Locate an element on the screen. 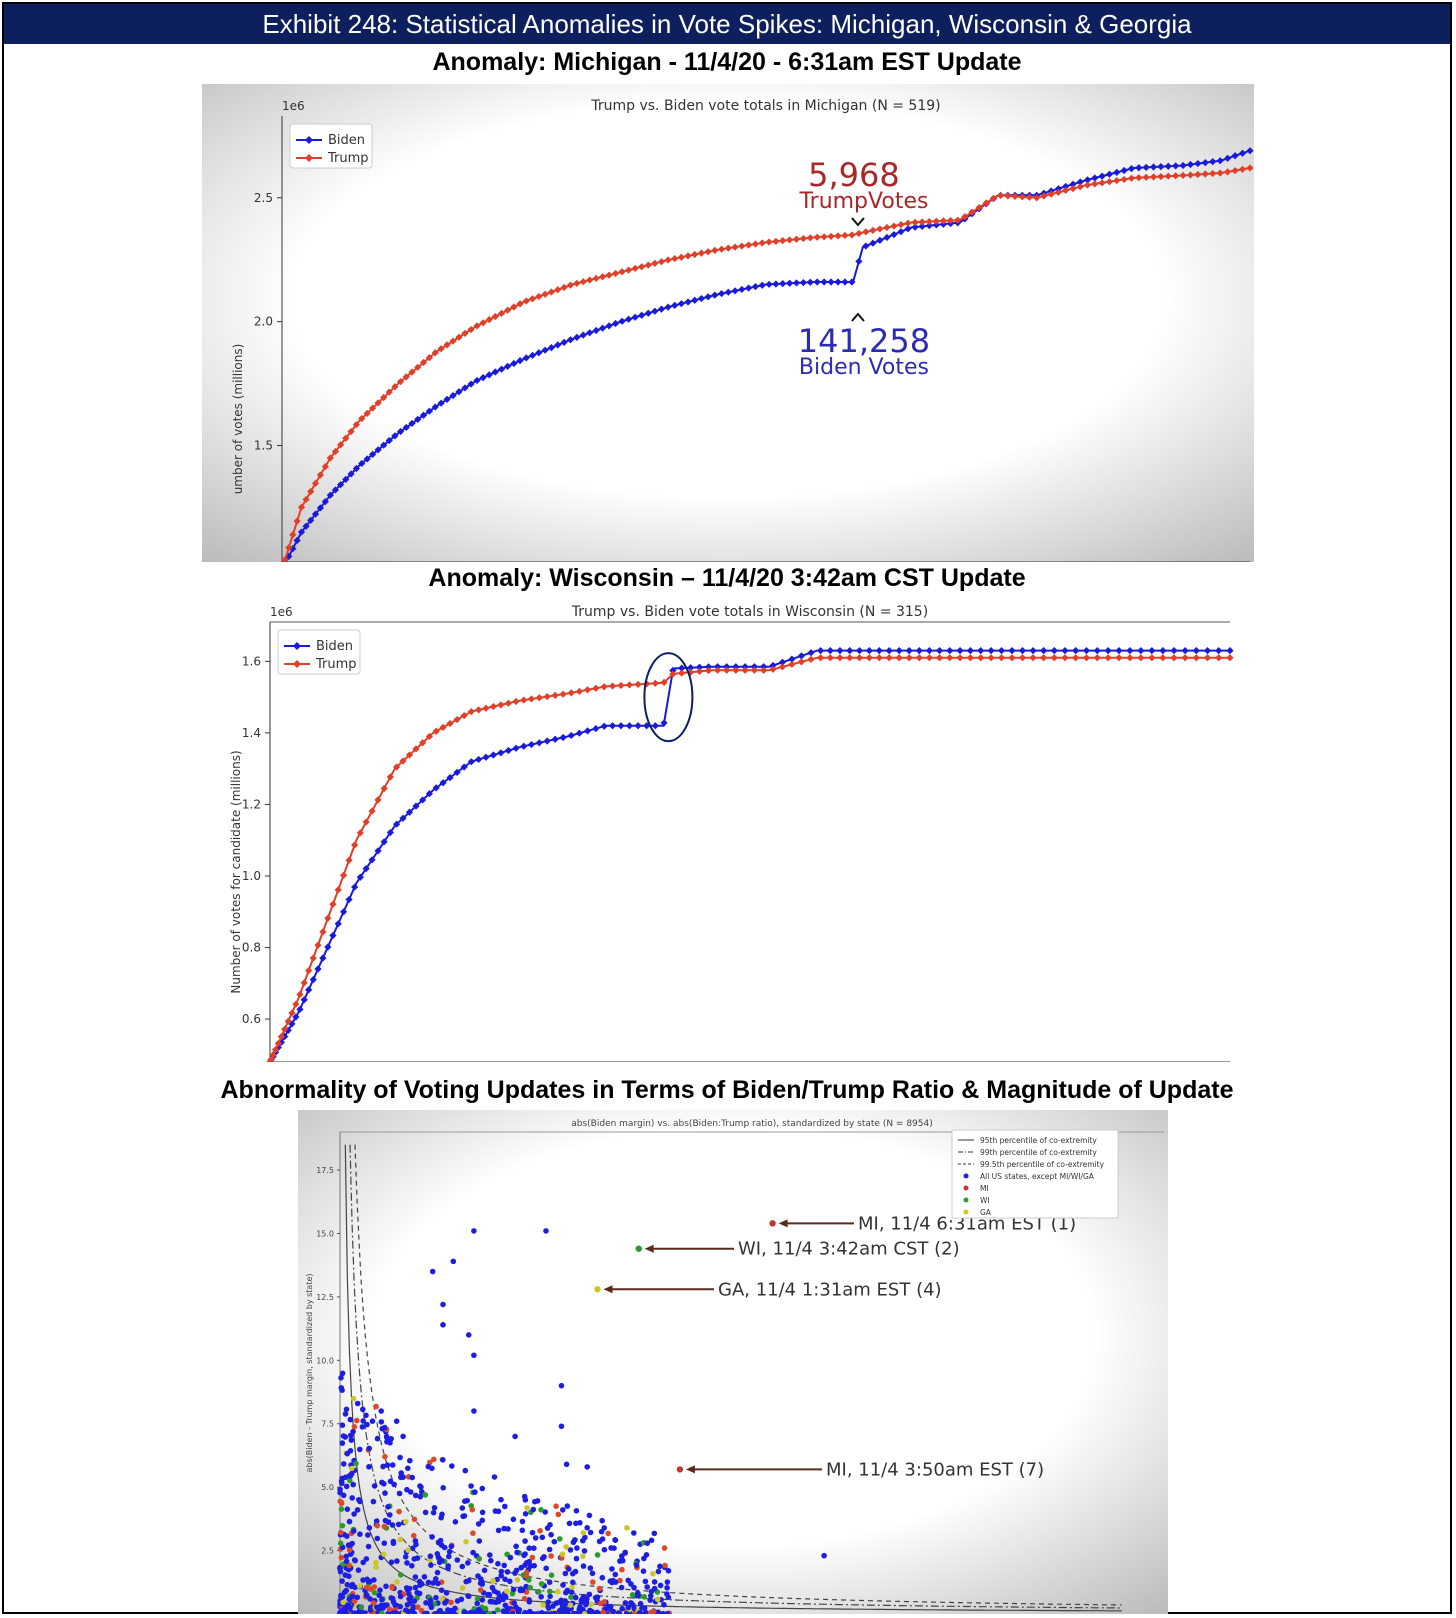 This screenshot has width=1456, height=1618. legend-marker-biden is located at coordinates (309, 140).